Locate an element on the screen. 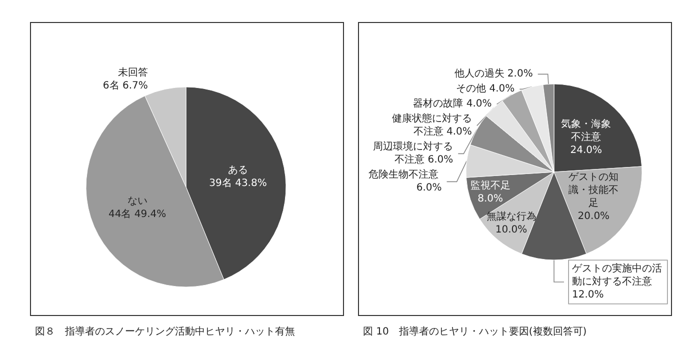 The width and height of the screenshot is (700, 350). slice-label: 他人の過失 2.0% is located at coordinates (493, 74).